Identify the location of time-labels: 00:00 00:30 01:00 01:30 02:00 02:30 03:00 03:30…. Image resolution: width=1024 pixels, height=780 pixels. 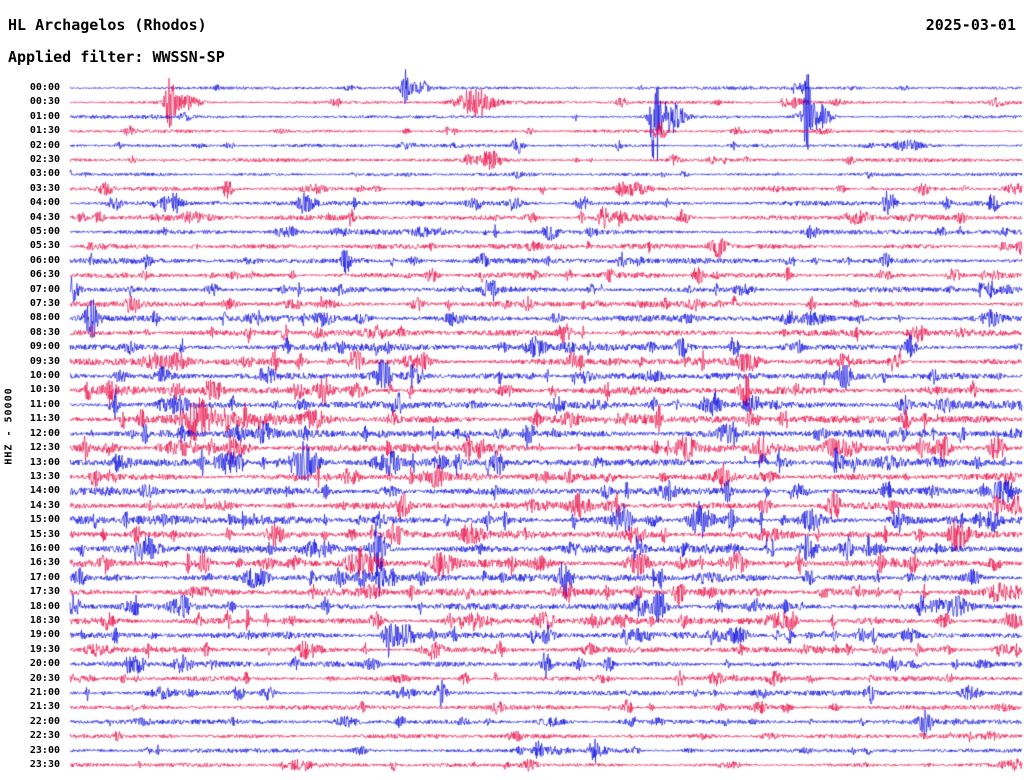
(32, 390).